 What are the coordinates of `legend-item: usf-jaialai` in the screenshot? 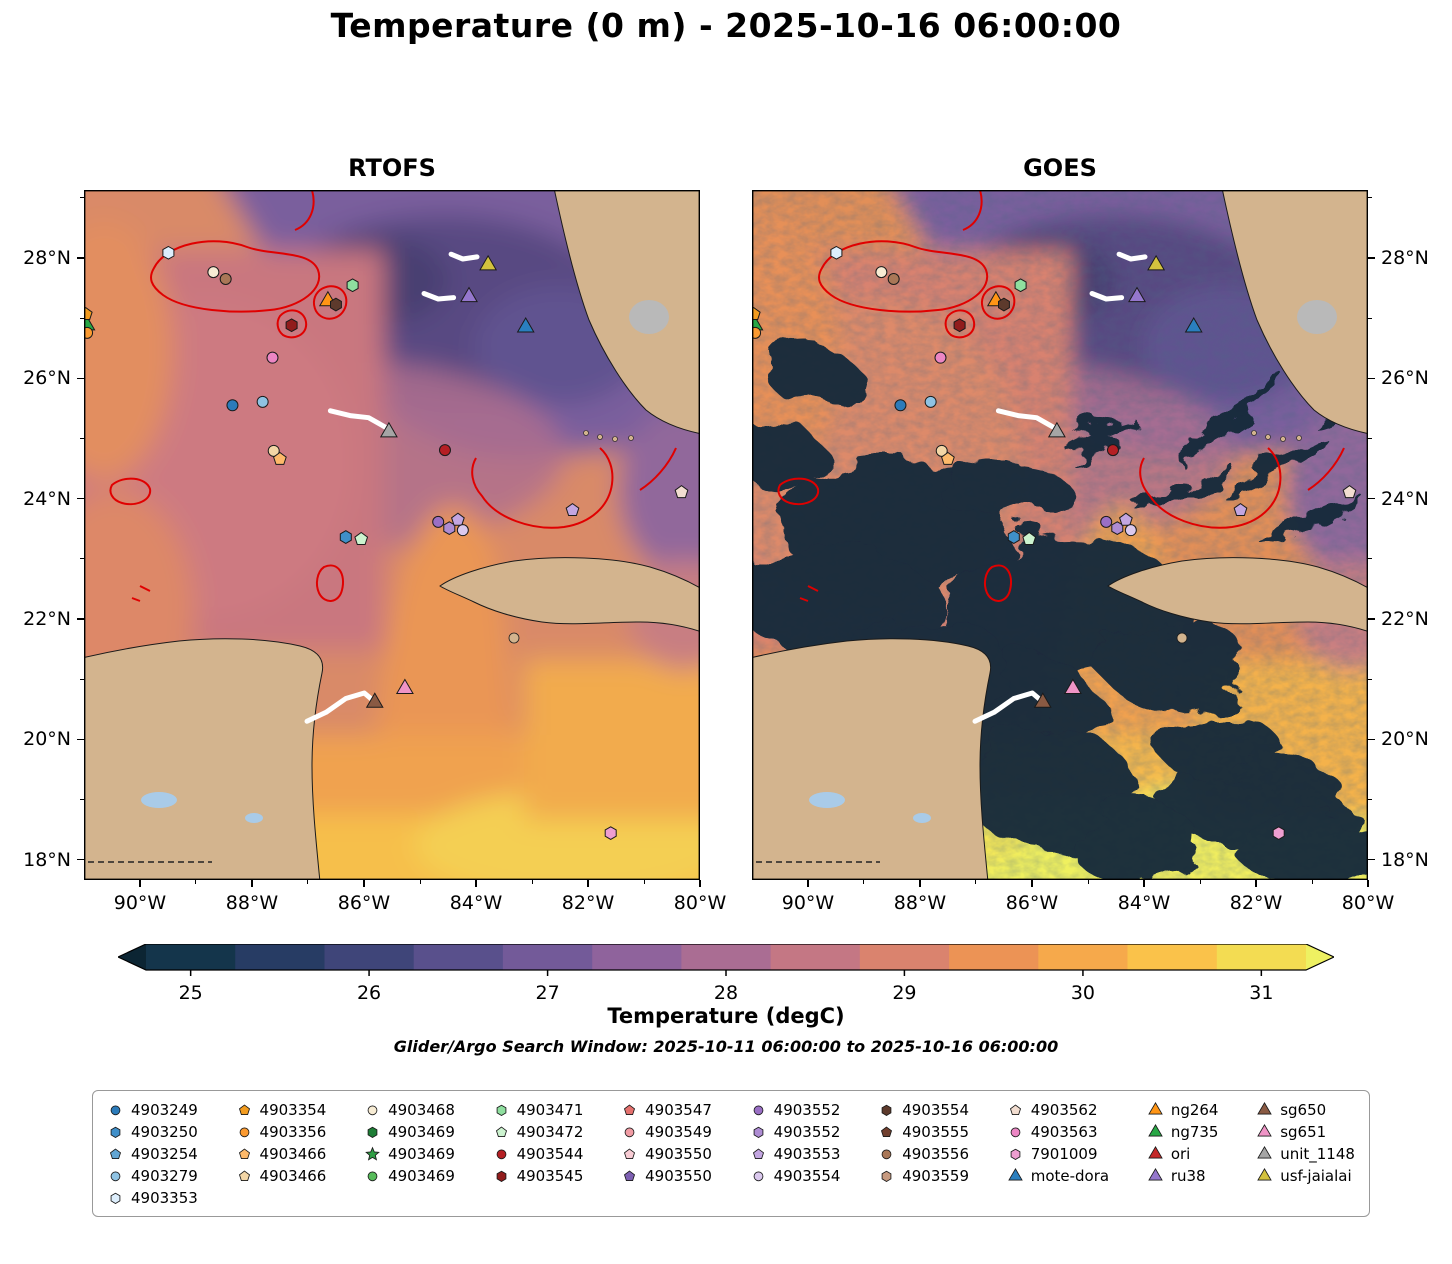 It's located at (1305, 1175).